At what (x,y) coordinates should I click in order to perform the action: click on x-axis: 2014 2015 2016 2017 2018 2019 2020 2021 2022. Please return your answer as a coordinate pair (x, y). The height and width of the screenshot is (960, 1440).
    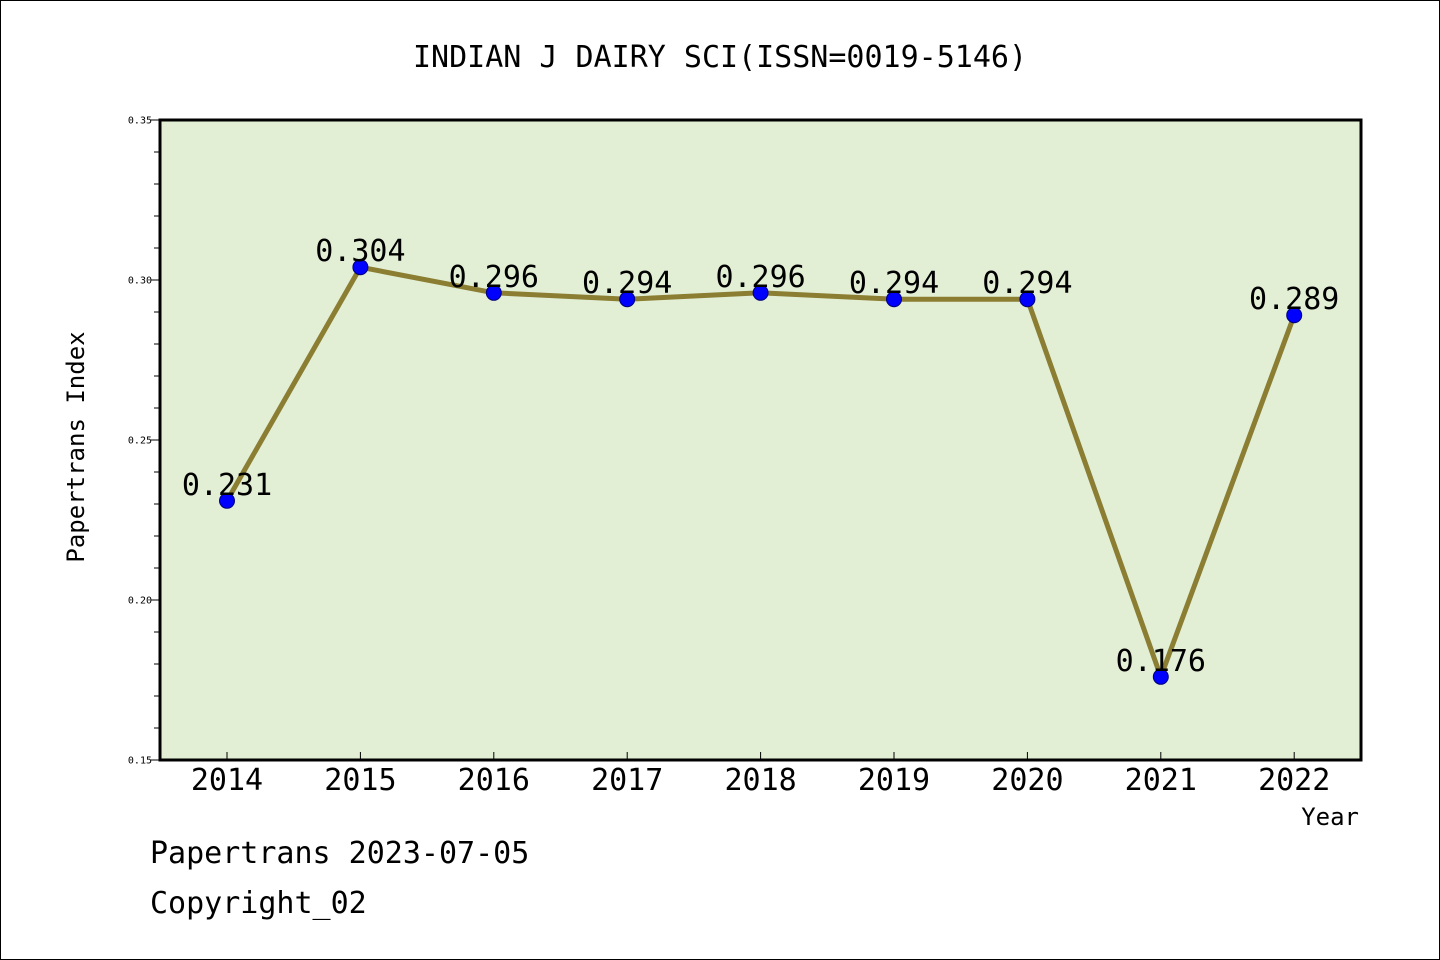
    Looking at the image, I should click on (760, 775).